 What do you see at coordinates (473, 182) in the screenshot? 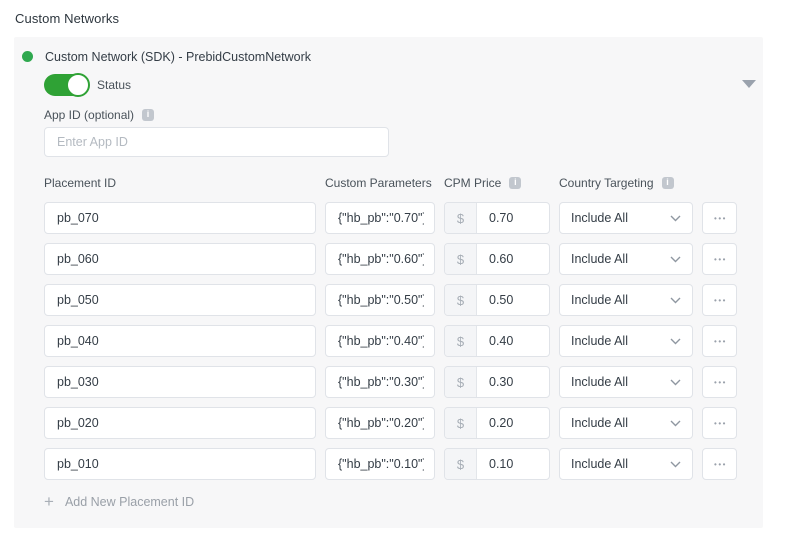
I see `cpm-price-header-text: CPM Price` at bounding box center [473, 182].